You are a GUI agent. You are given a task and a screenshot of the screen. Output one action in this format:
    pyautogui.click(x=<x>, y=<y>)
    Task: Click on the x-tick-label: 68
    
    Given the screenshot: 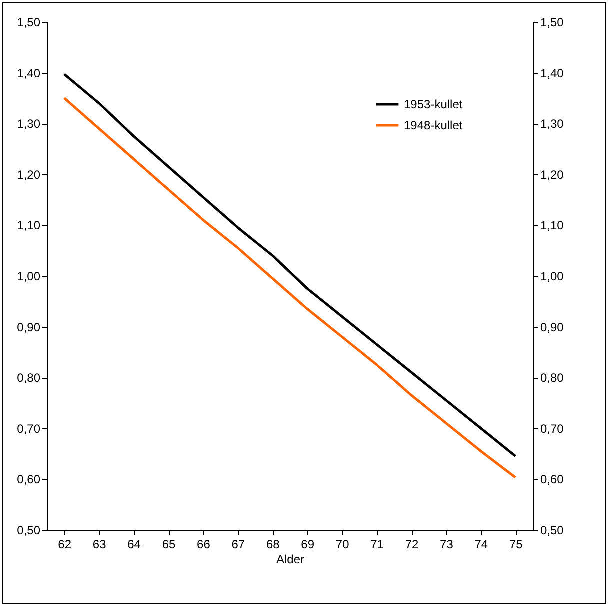 What is the action you would take?
    pyautogui.click(x=273, y=545)
    